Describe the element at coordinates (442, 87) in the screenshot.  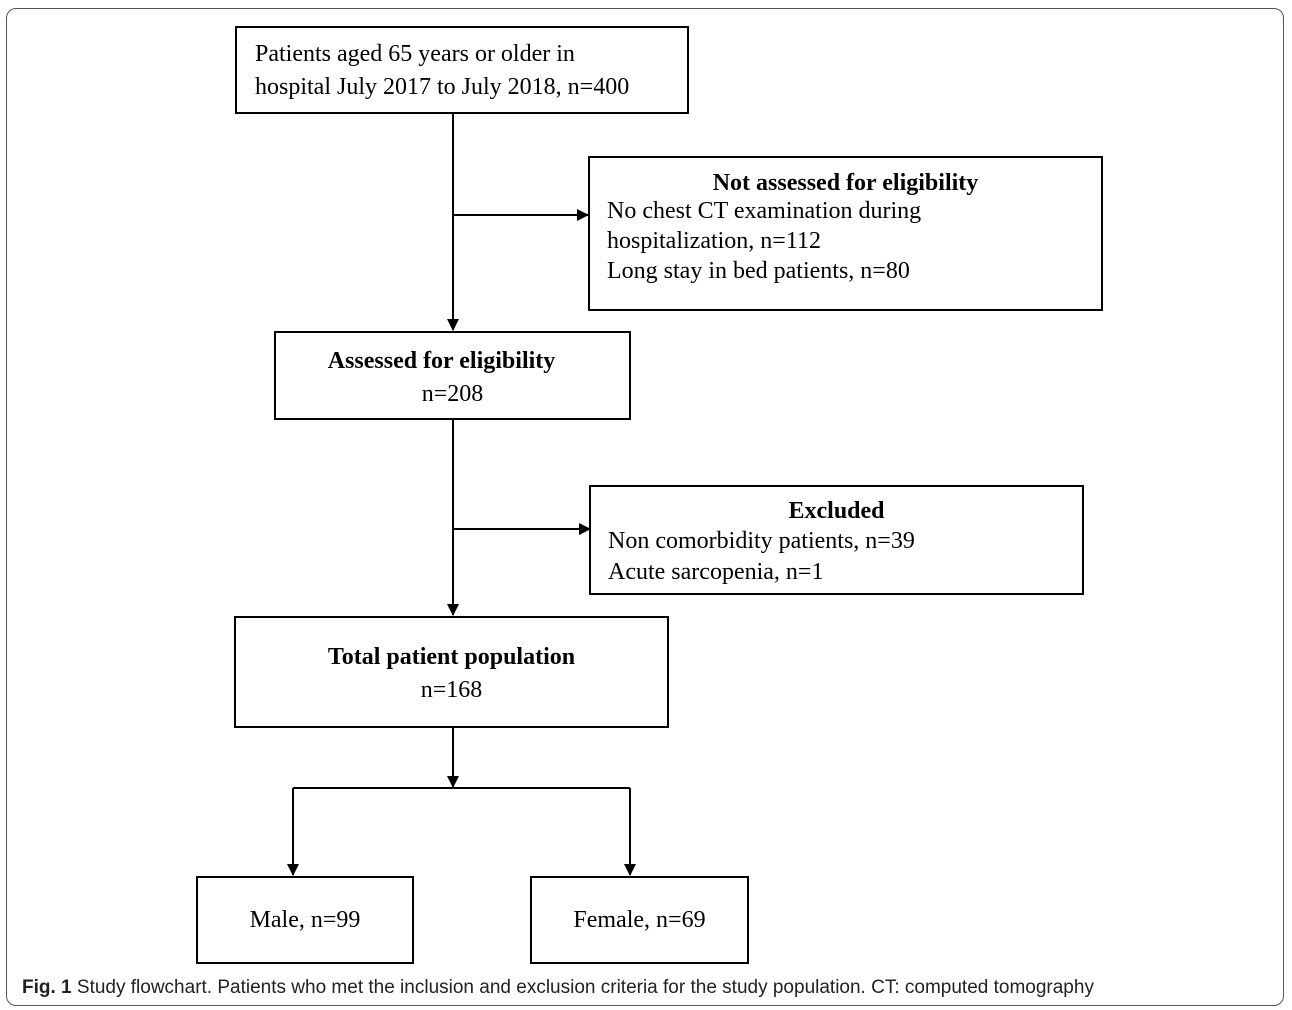
I see `start-line-2: hospital July 2017 to July 2018, n=400` at that location.